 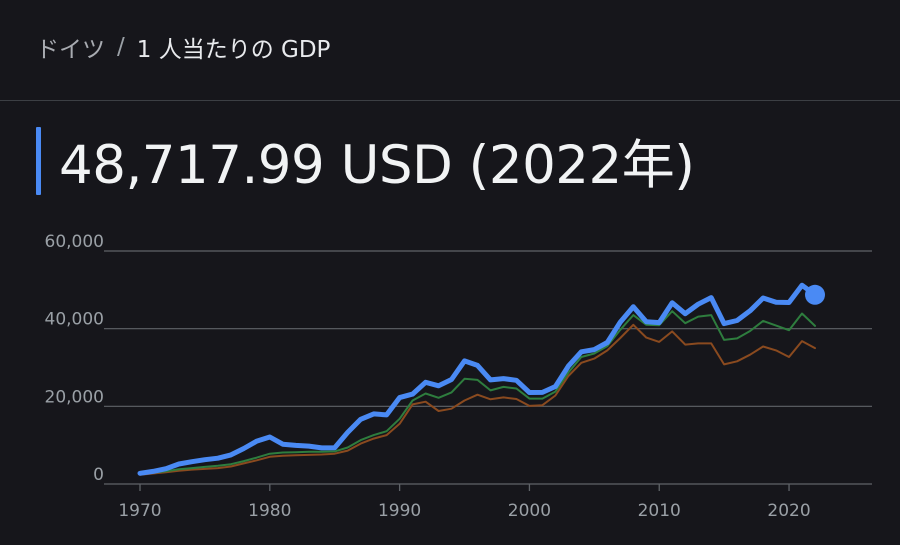 I want to click on latest-value-point, so click(x=815, y=294).